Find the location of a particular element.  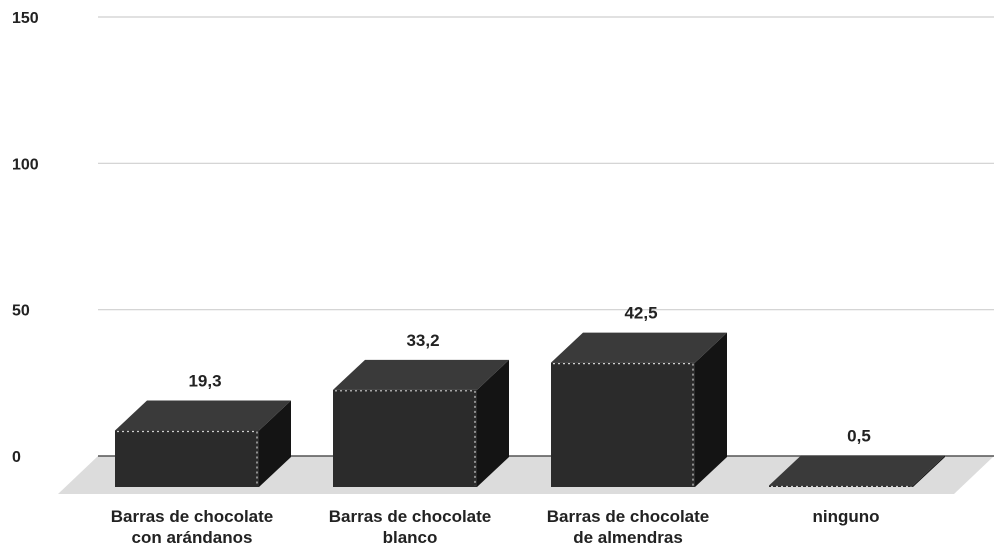

x-category-label: con arándanos is located at coordinates (192, 537).